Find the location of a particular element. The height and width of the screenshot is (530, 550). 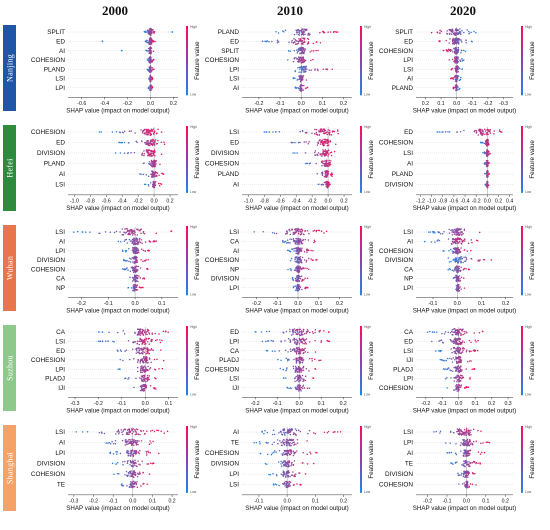

colorbar-low-label: Low is located at coordinates (367, 94).